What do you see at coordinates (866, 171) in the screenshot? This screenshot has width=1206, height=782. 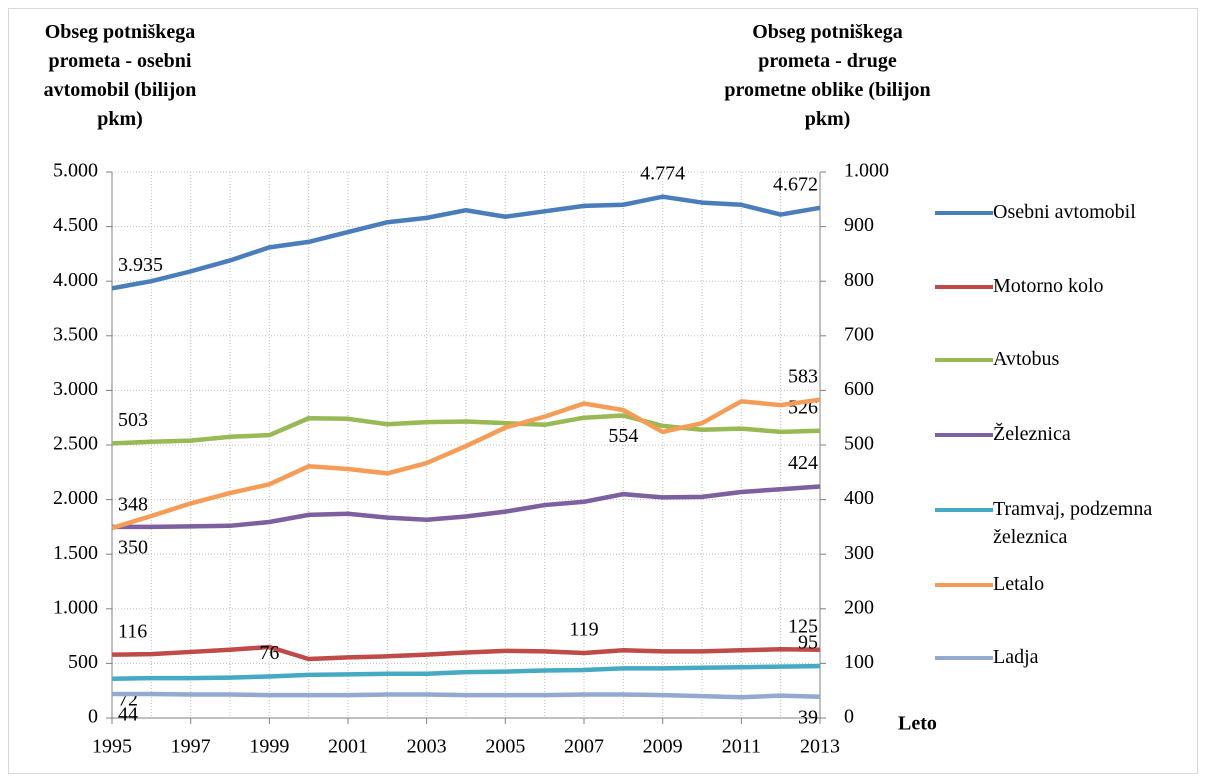 I see `y2-tick-label: 1.000` at bounding box center [866, 171].